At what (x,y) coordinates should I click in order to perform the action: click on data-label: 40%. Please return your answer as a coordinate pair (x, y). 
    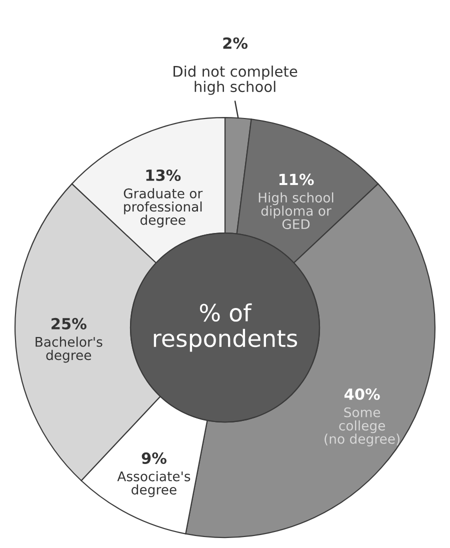
    Looking at the image, I should click on (362, 394).